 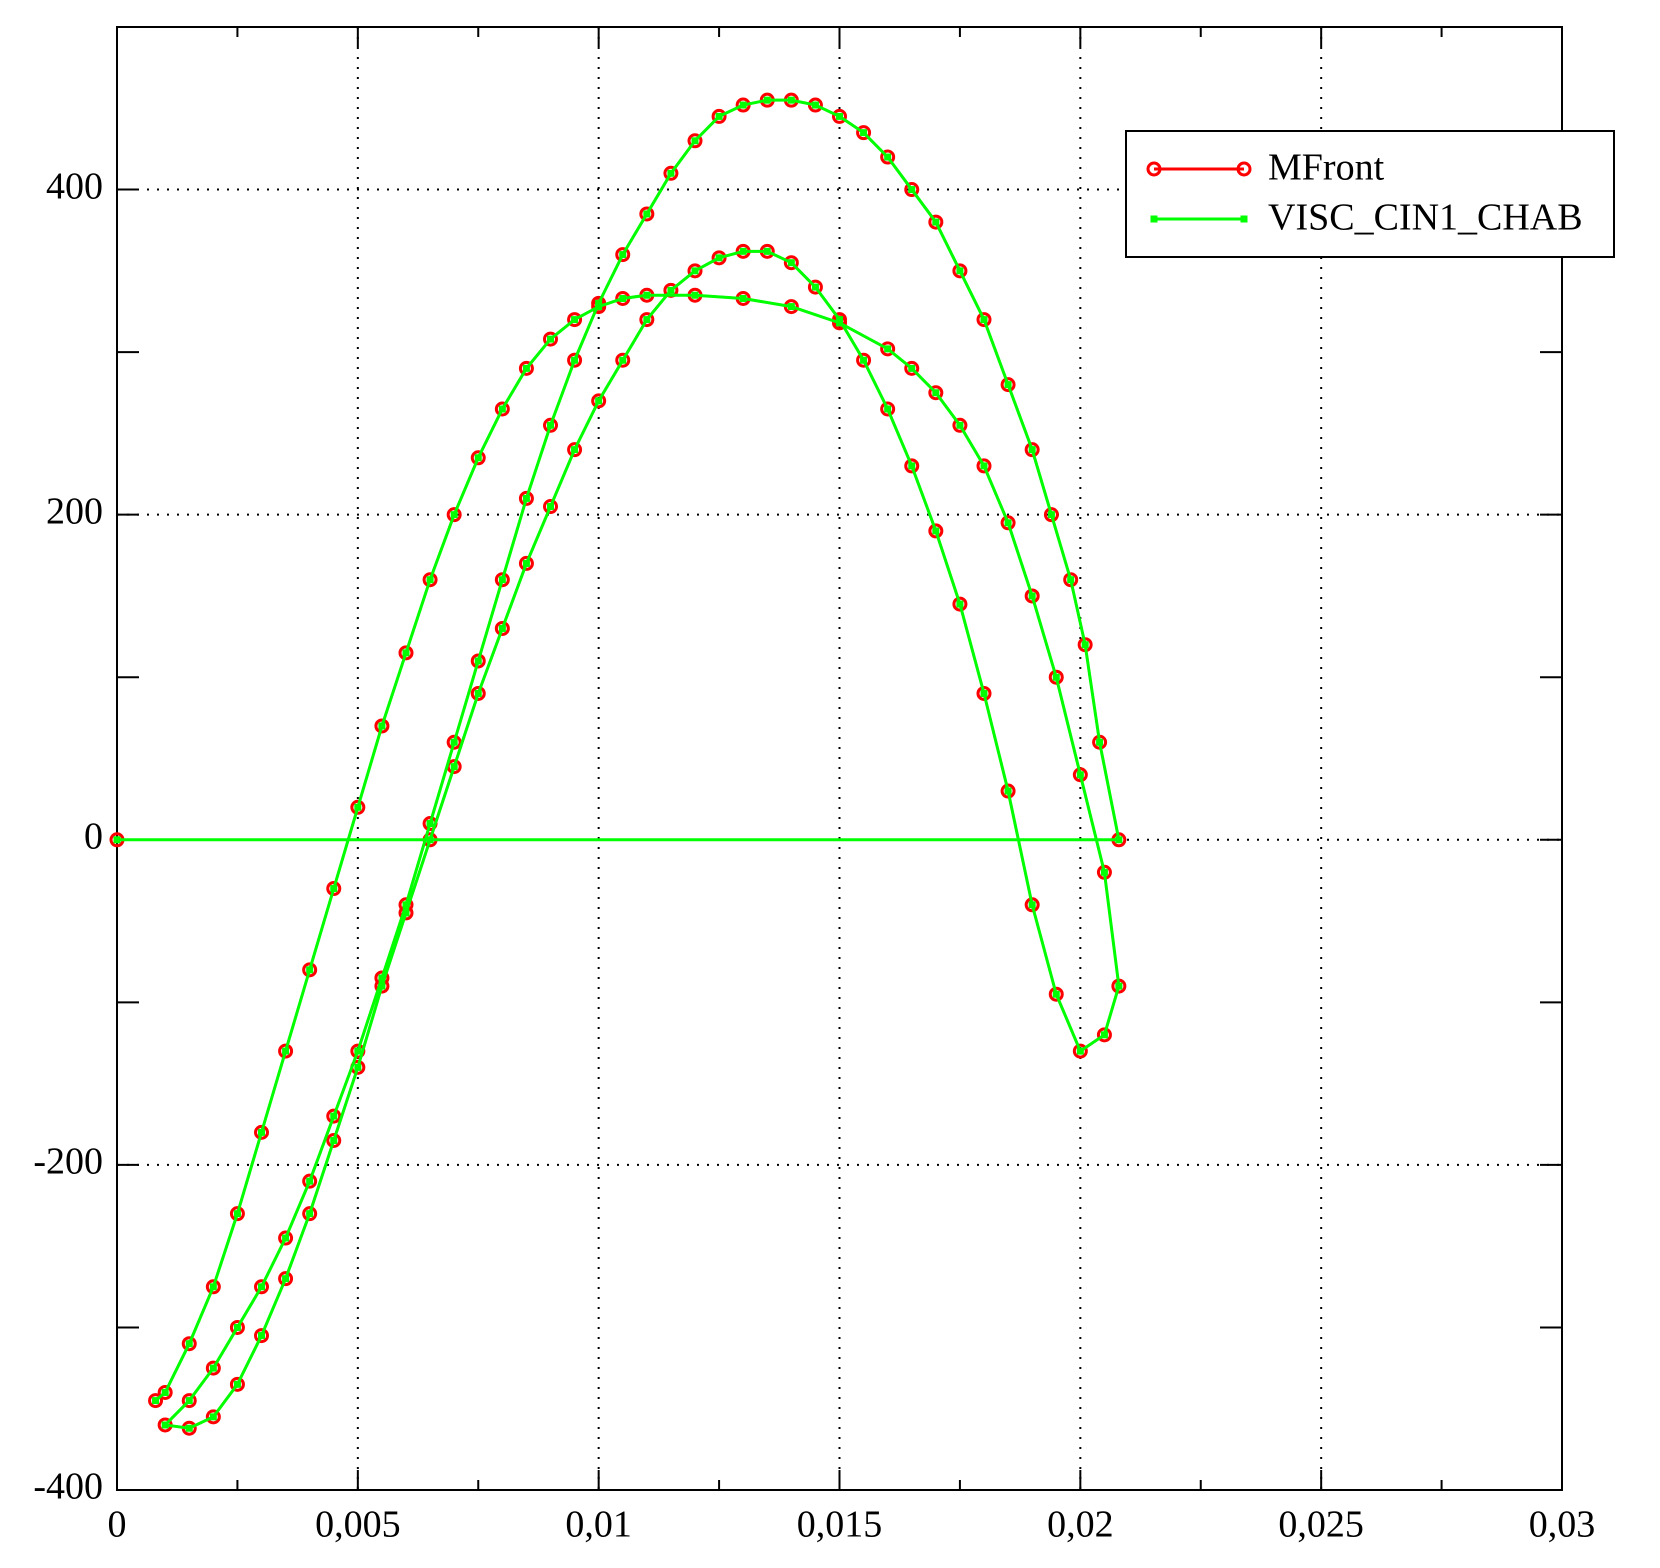 I want to click on x-tick-label: 0,015, so click(x=840, y=1525).